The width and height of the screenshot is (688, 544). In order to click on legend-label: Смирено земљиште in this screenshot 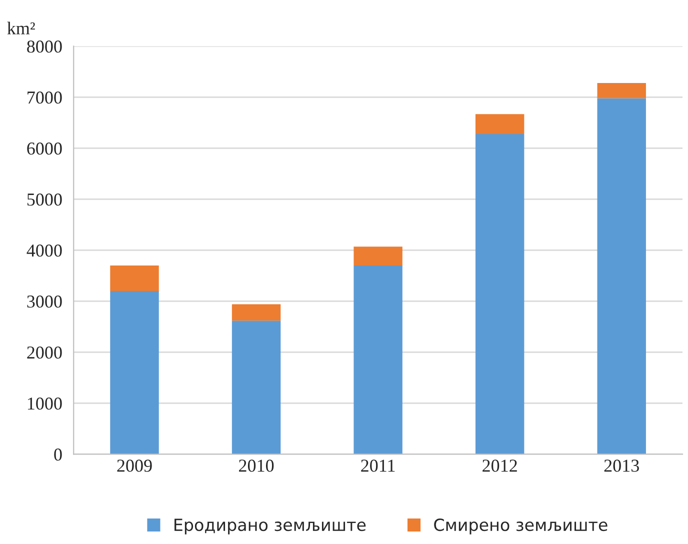, I will do `click(521, 526)`.